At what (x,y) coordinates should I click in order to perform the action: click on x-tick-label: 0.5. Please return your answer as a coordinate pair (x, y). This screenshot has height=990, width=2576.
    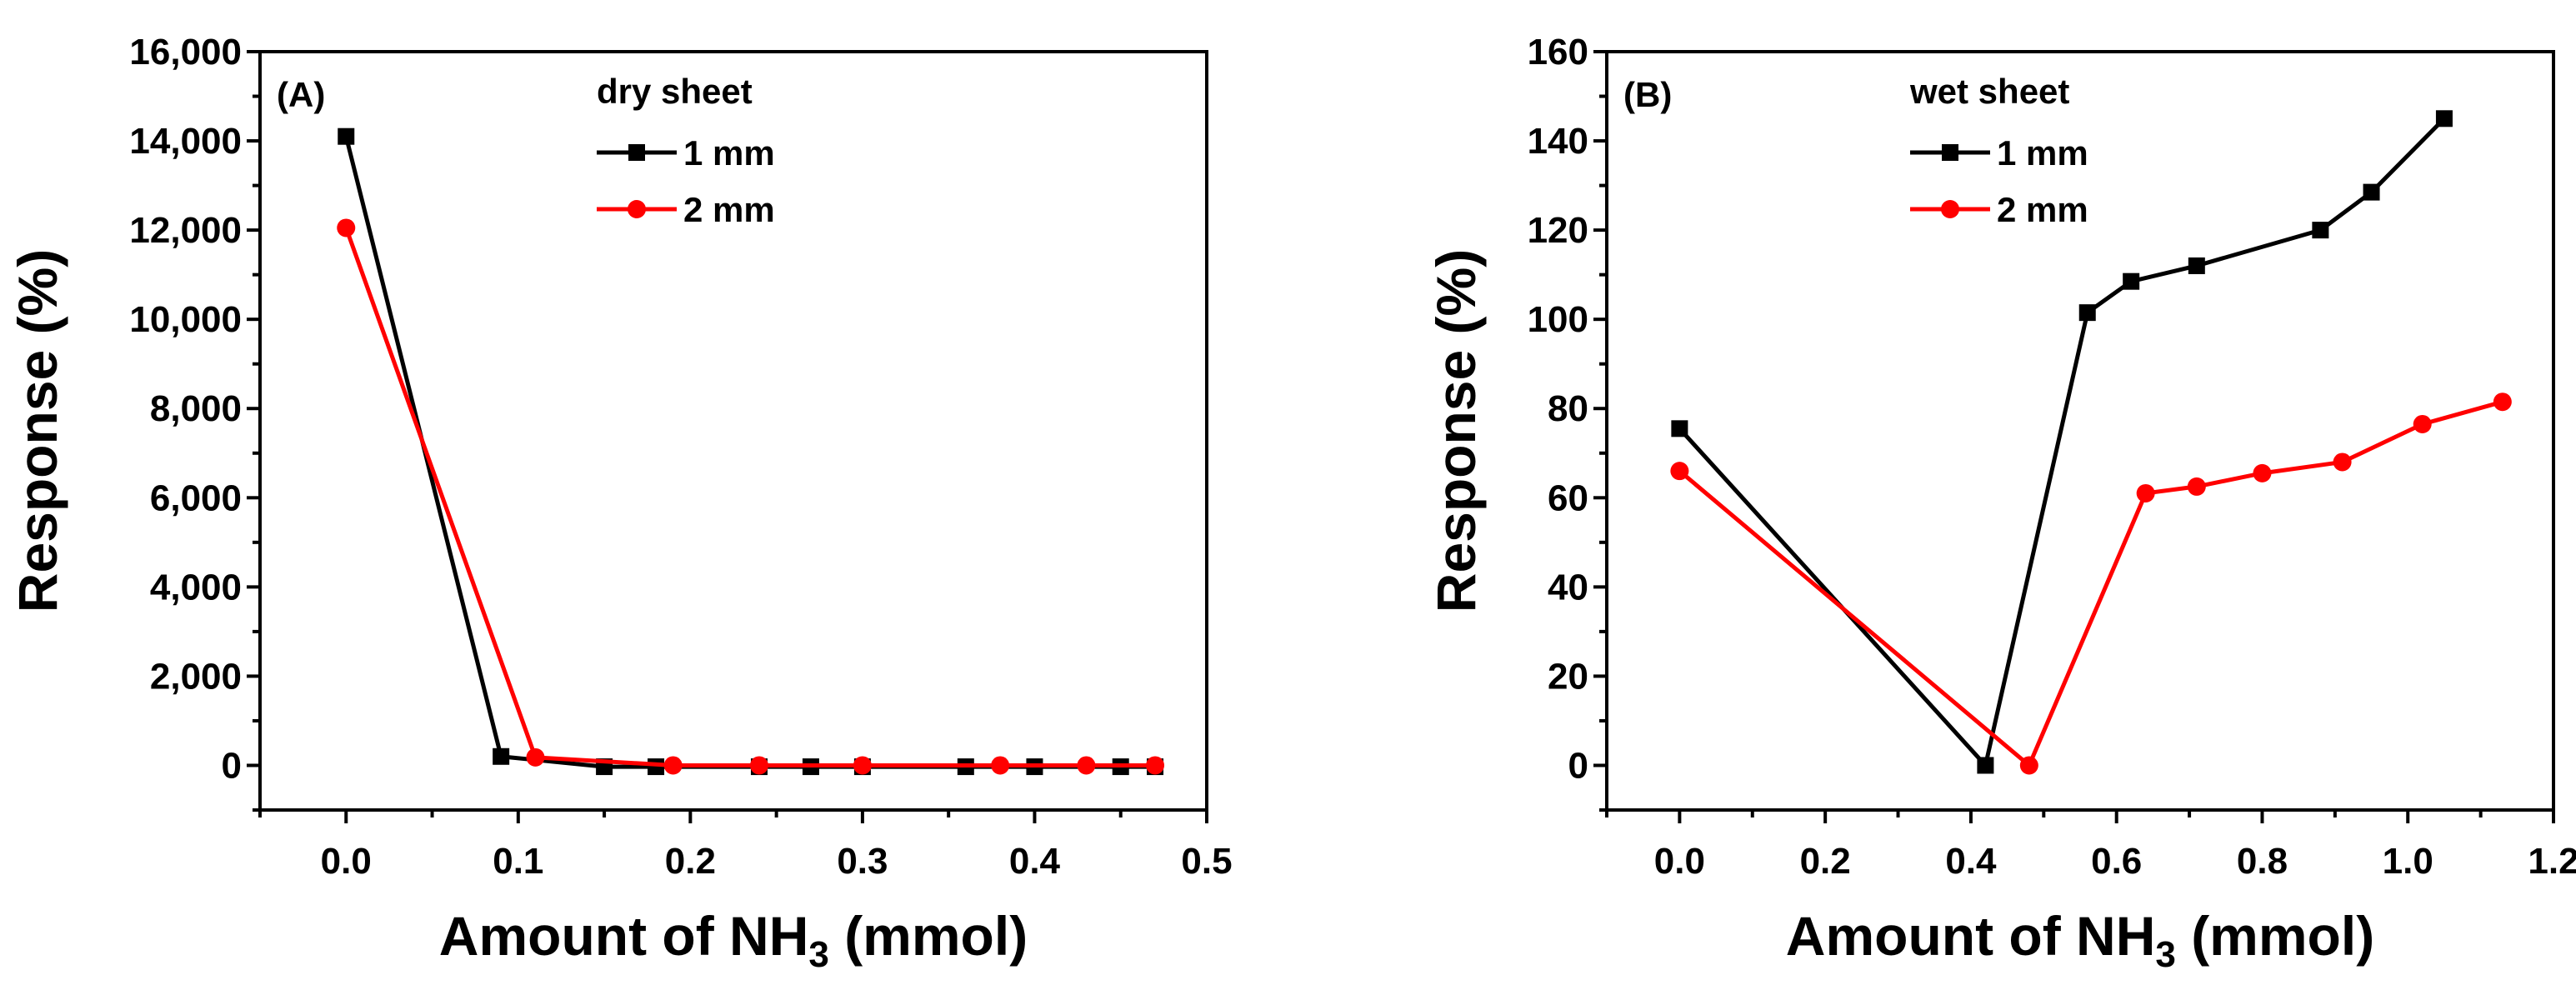
    Looking at the image, I should click on (1207, 861).